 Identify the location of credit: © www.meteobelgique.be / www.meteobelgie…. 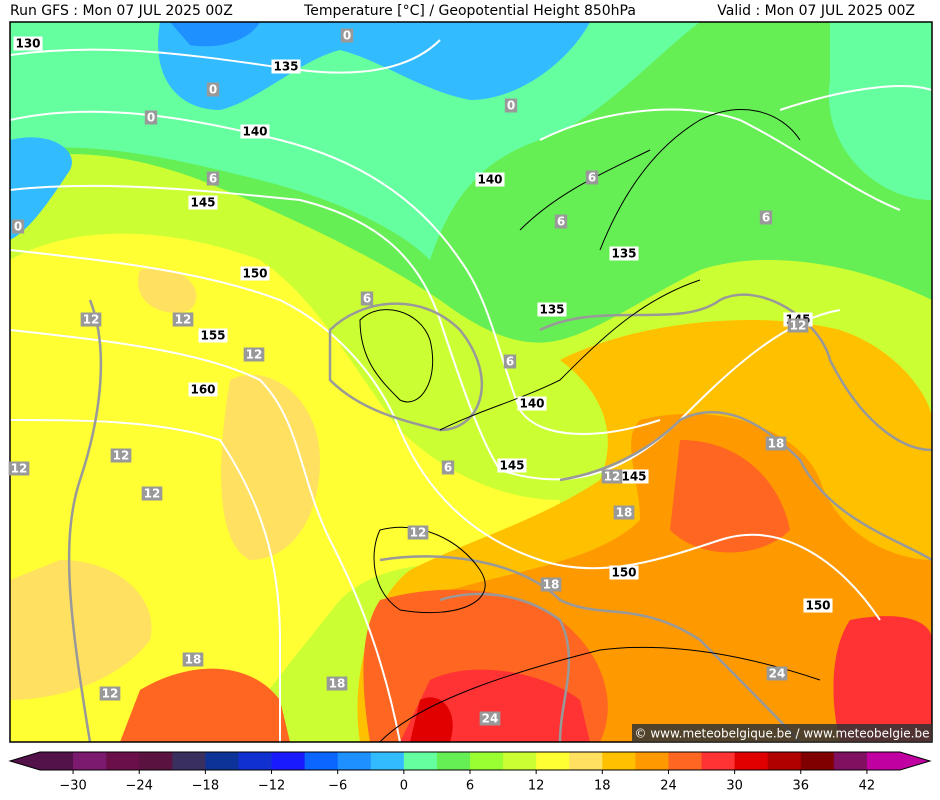
(782, 734).